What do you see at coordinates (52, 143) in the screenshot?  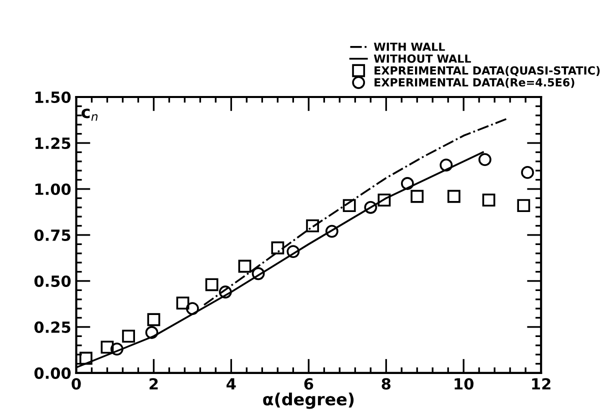 I see `y-tick-label: 1.25` at bounding box center [52, 143].